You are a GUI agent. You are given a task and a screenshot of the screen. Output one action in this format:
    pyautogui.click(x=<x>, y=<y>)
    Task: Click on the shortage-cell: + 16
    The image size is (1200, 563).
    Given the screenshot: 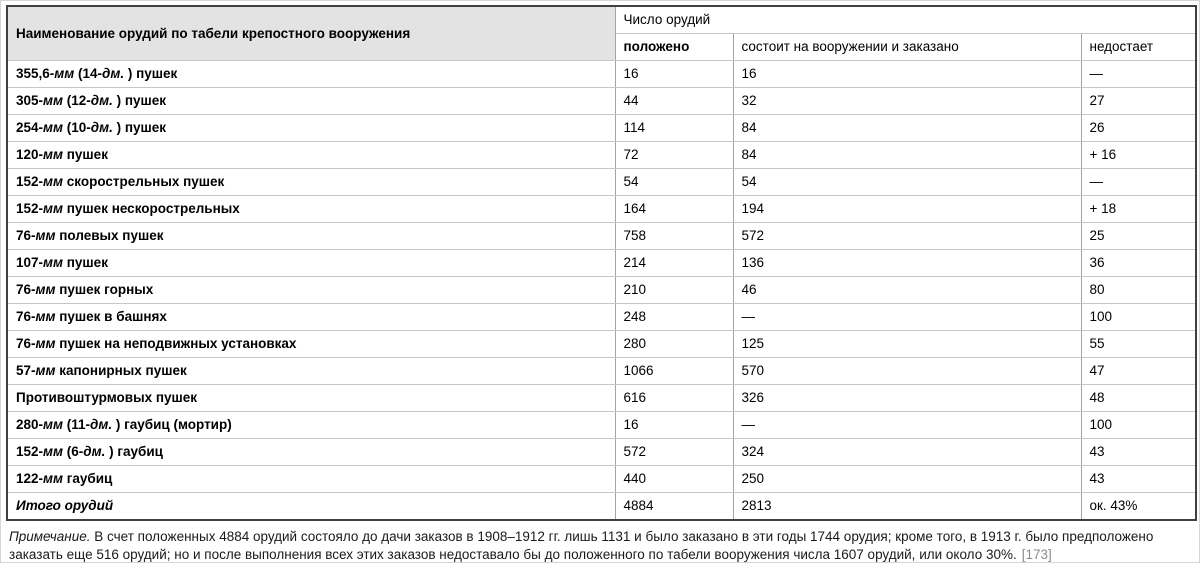 What is the action you would take?
    pyautogui.click(x=1138, y=155)
    